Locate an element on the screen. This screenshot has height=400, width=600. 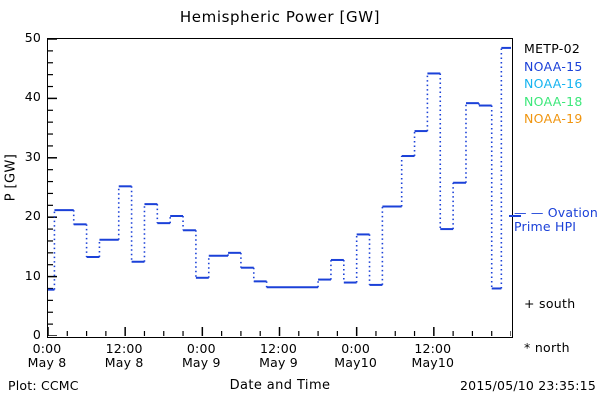
y-tick-label: 10 is located at coordinates (32, 275).